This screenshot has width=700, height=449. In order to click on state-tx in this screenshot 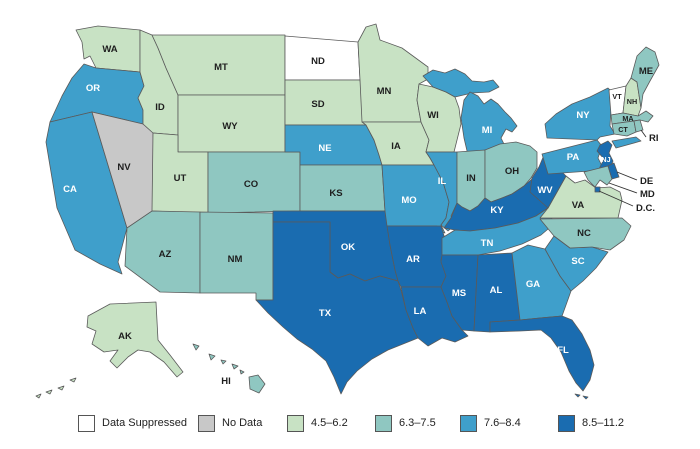, I will do `click(337, 308)`.